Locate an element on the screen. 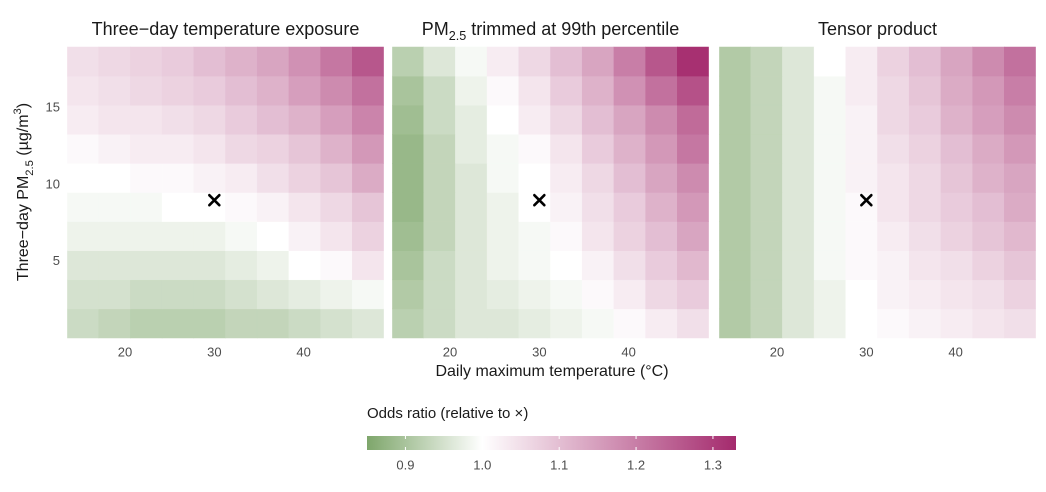  text-segment: (µg/m is located at coordinates (23, 137).